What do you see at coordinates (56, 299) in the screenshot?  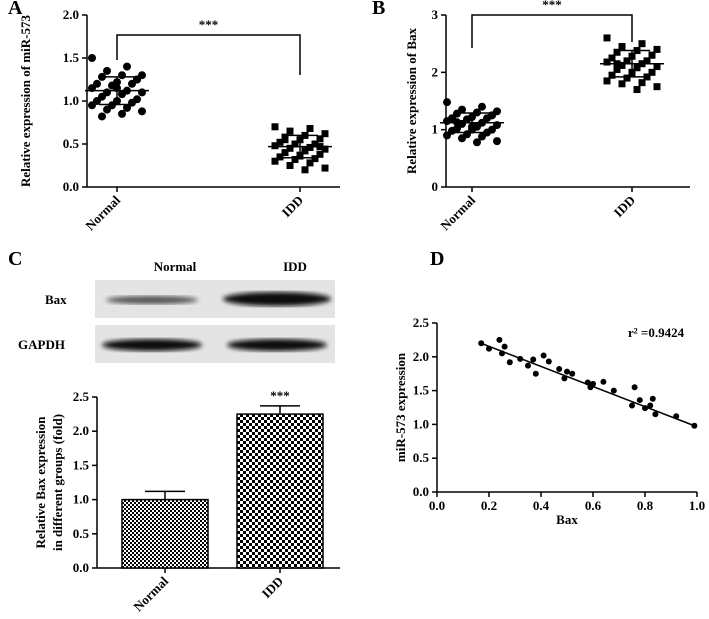 I see `blot-label: Bax` at bounding box center [56, 299].